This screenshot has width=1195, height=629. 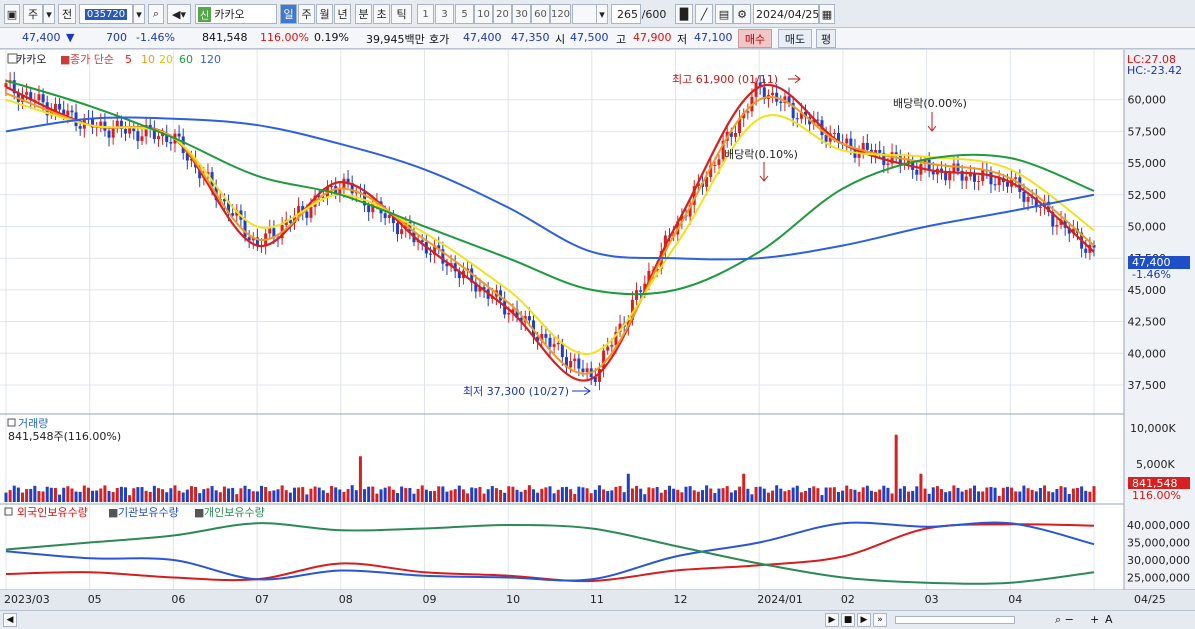 I want to click on scroll-left-icon: ◀, so click(x=10, y=620).